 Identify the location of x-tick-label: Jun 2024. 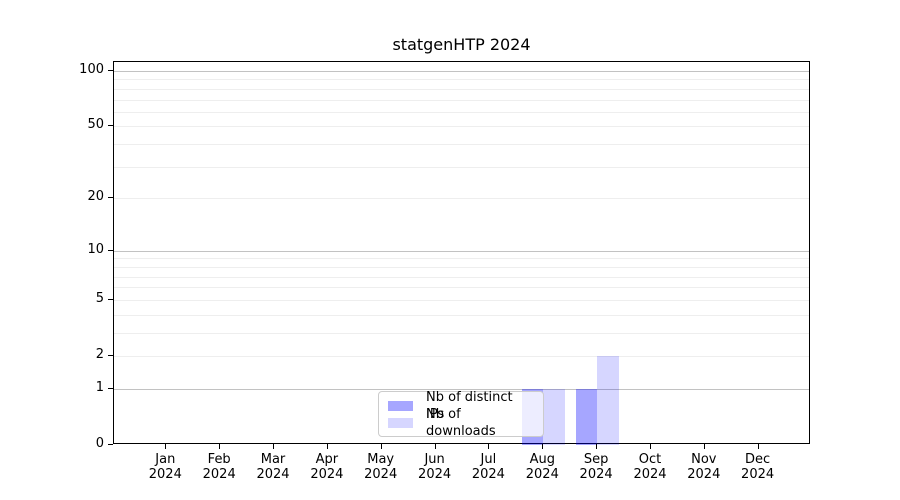
(435, 467).